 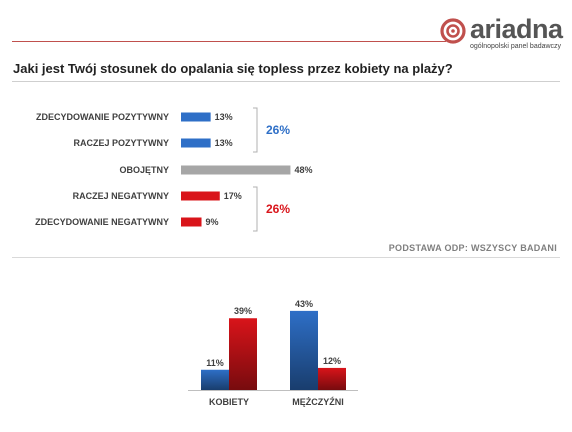 What do you see at coordinates (102, 117) in the screenshot?
I see `category-label: ZDECYDOWANIE POZYTYWNY` at bounding box center [102, 117].